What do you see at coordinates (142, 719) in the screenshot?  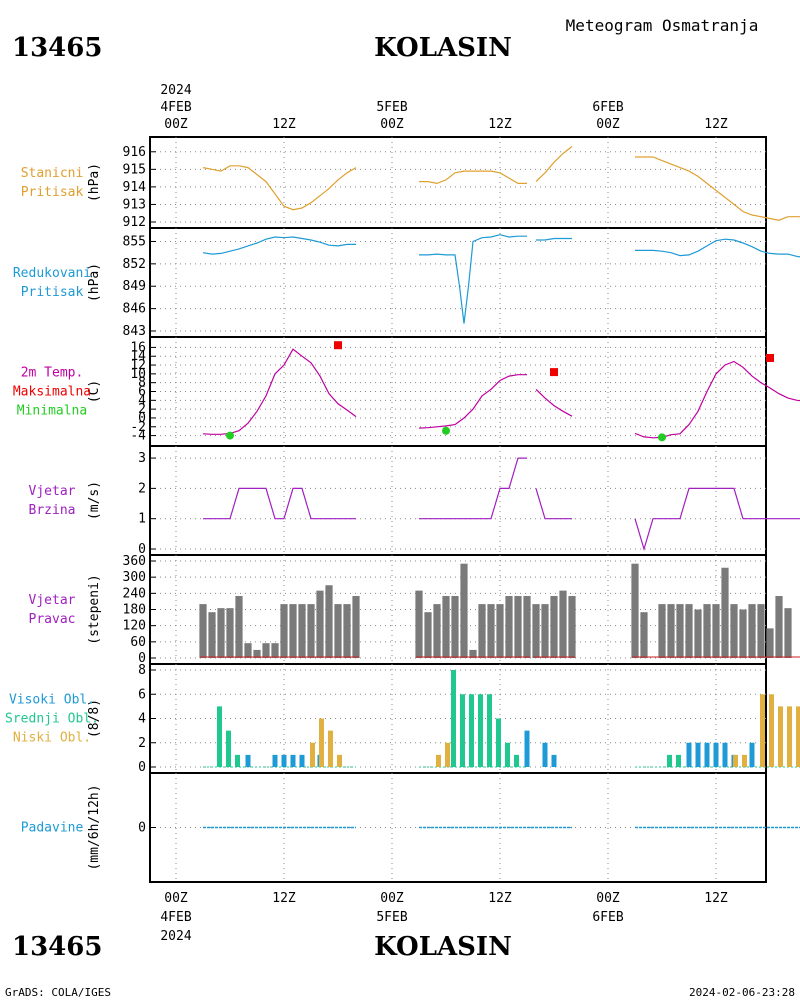 I see `y-tick-label: 4` at bounding box center [142, 719].